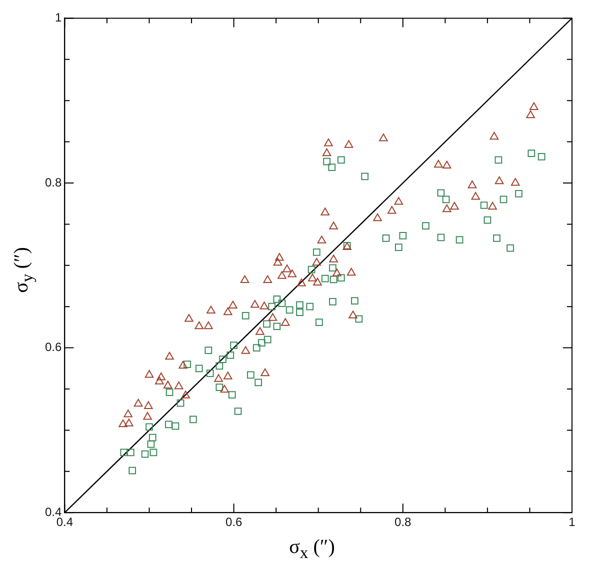 This screenshot has height=579, width=590. What do you see at coordinates (58, 17) in the screenshot?
I see `y-tick-label: 1` at bounding box center [58, 17].